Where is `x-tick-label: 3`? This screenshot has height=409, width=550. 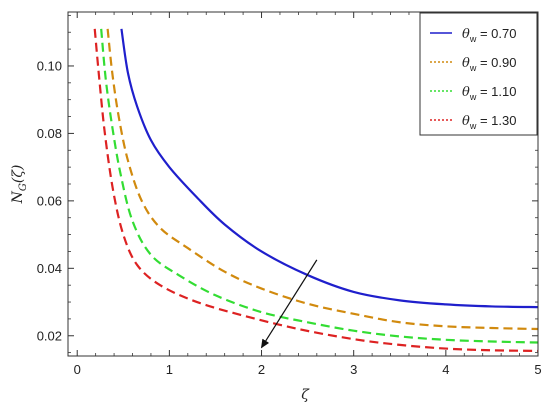 x-tick-label: 3 is located at coordinates (353, 369).